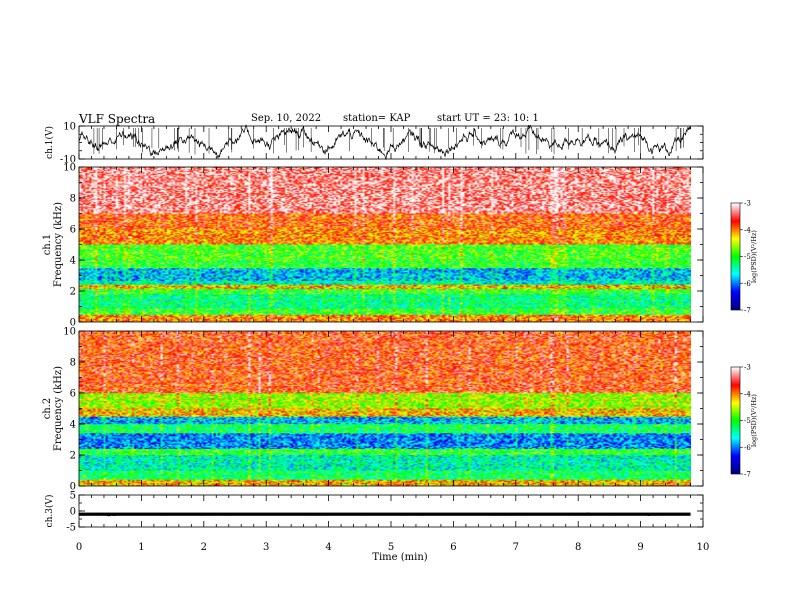  What do you see at coordinates (73, 496) in the screenshot?
I see `ch3-waveform-ytick-label: 5` at bounding box center [73, 496].